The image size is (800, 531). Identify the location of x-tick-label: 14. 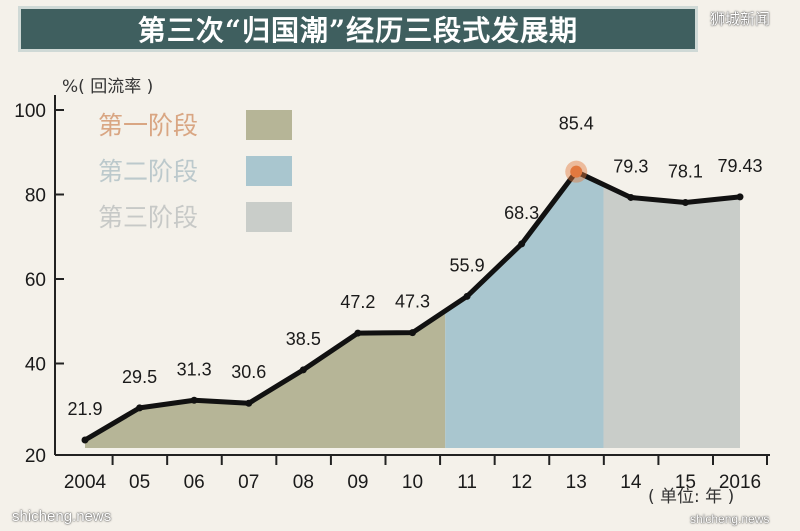
(631, 482).